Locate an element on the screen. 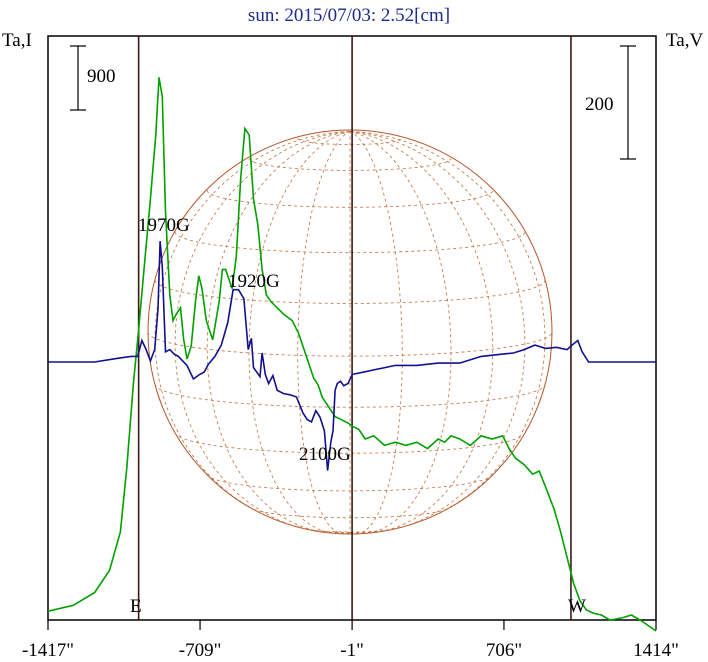 This screenshot has height=662, width=708. scale-bar-intensity: 900 is located at coordinates (93, 78).